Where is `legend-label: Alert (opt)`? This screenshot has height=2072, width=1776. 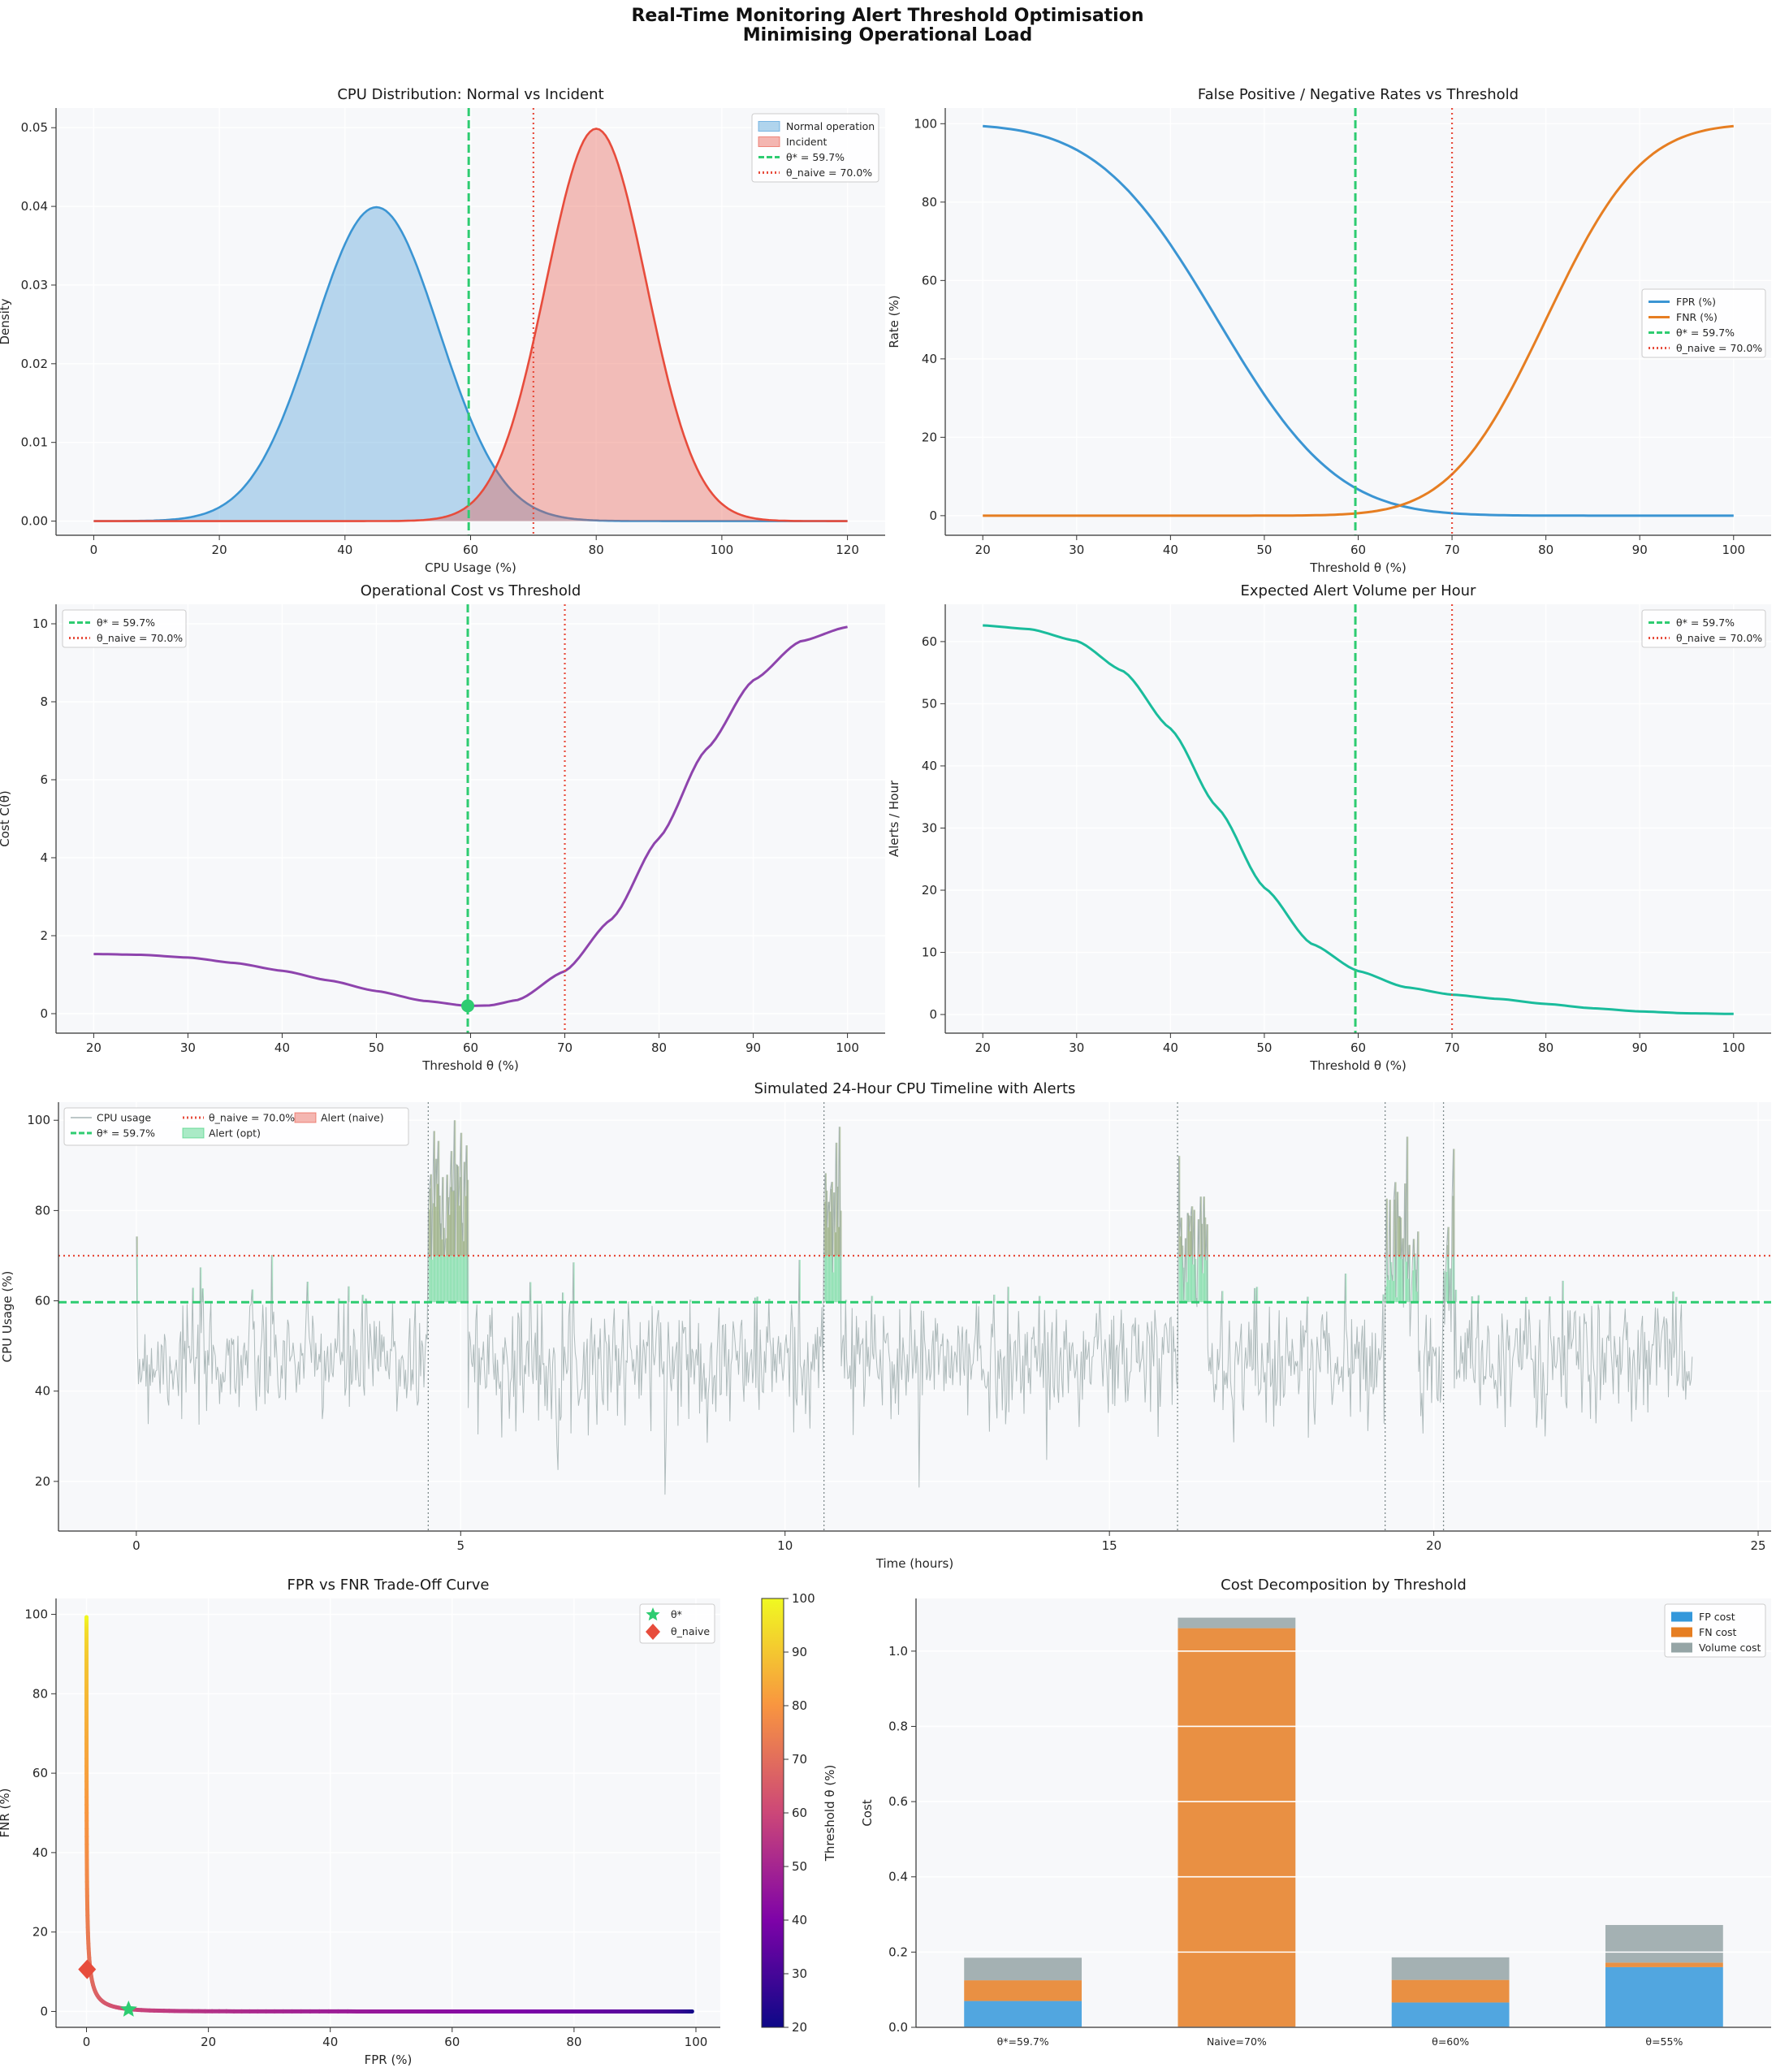
legend-label: Alert (opt) is located at coordinates (235, 1133).